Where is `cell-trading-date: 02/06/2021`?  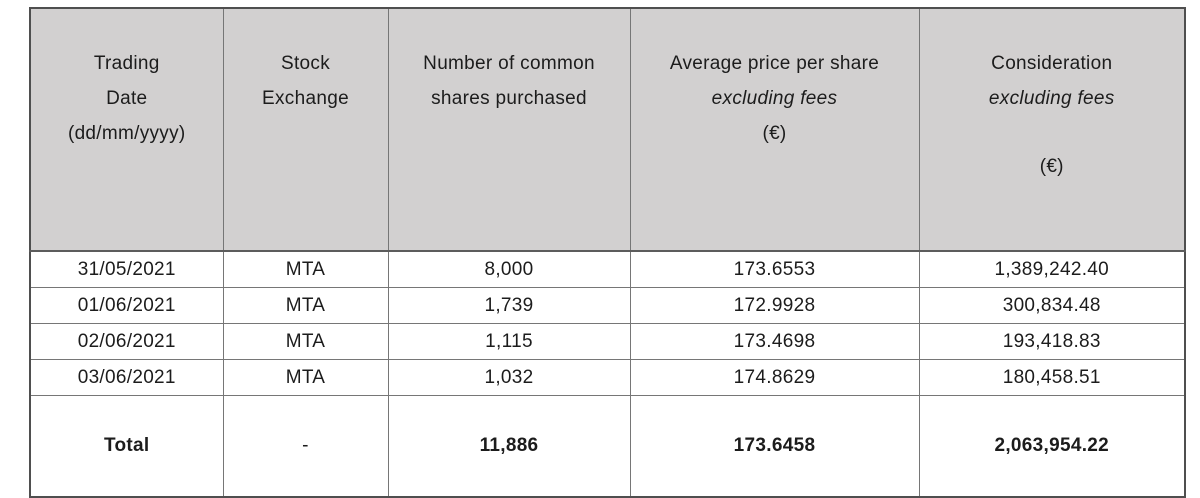 cell-trading-date: 02/06/2021 is located at coordinates (126, 341).